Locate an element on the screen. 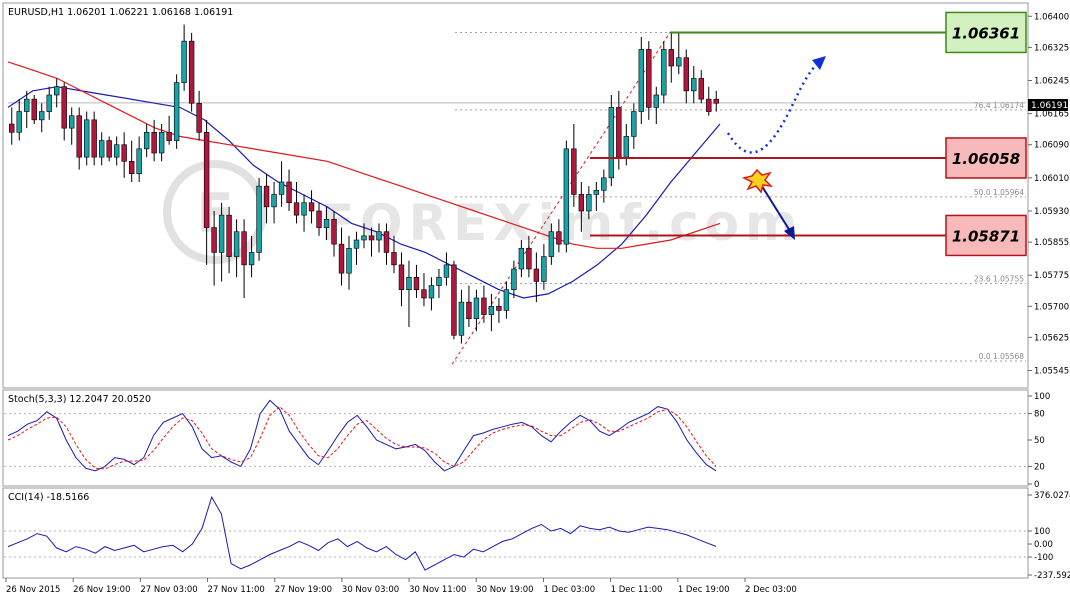 Image resolution: width=1070 pixels, height=602 pixels. price-tick-label: 1.06400 is located at coordinates (1051, 17).